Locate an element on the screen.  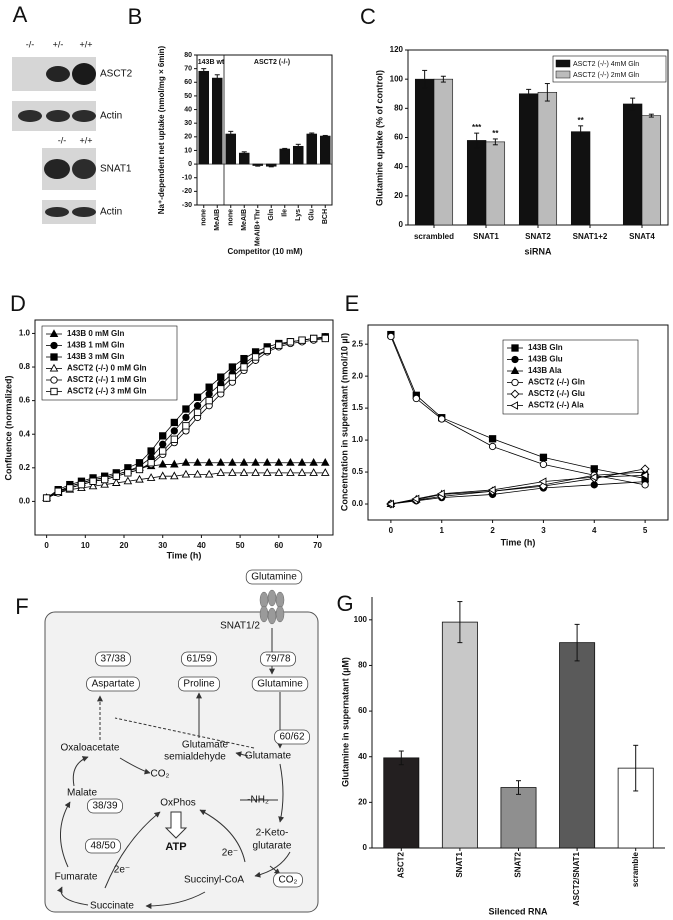
atp-arrow is located at coordinates (176, 825).